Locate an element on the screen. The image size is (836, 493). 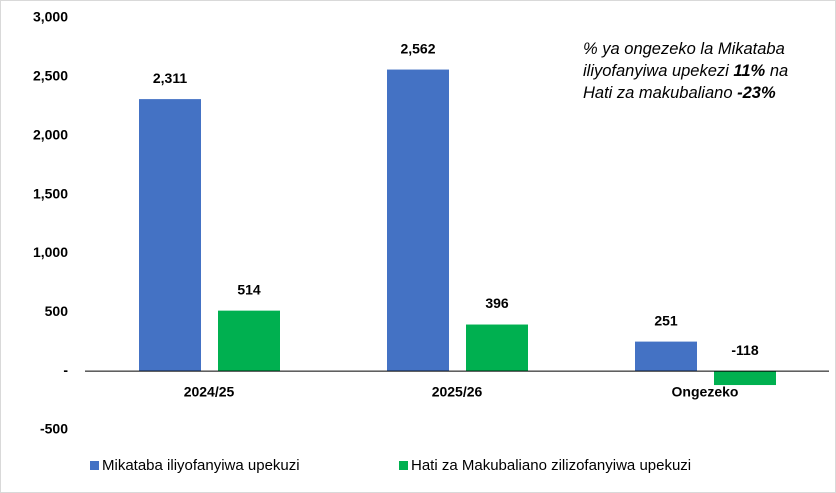
value-label: -118 is located at coordinates (744, 350).